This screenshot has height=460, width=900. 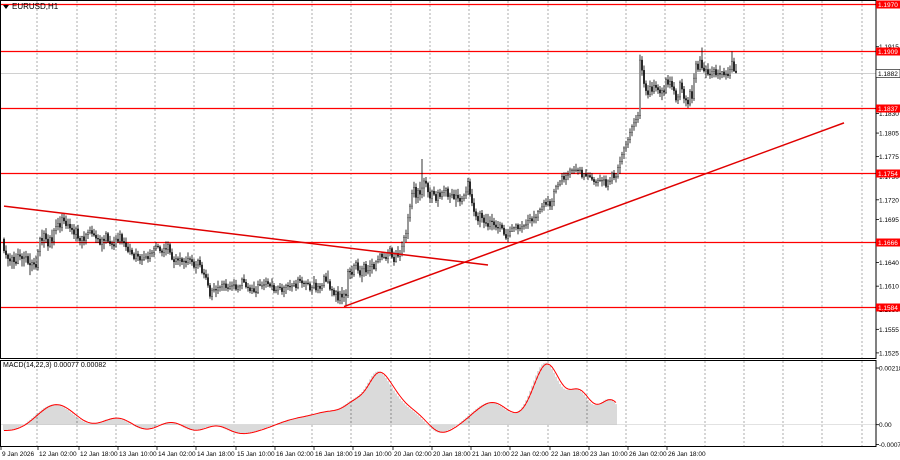 I want to click on time-tick-label: 23 Jan 10:00, so click(x=609, y=454).